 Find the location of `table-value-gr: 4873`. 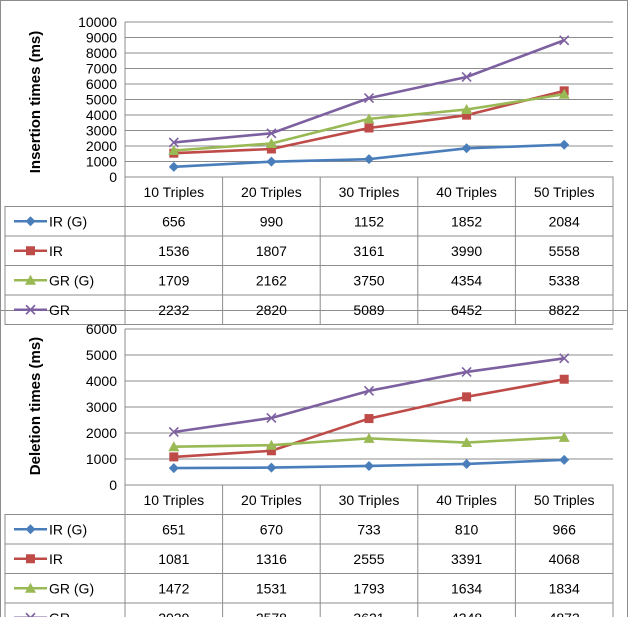

table-value-gr: 4873 is located at coordinates (564, 613).